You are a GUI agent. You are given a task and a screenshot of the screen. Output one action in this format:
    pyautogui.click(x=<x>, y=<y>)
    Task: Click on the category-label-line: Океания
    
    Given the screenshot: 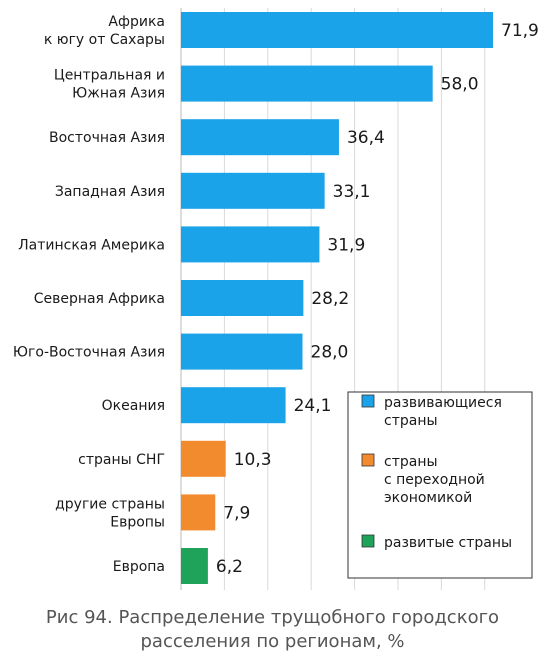 What is the action you would take?
    pyautogui.click(x=133, y=406)
    